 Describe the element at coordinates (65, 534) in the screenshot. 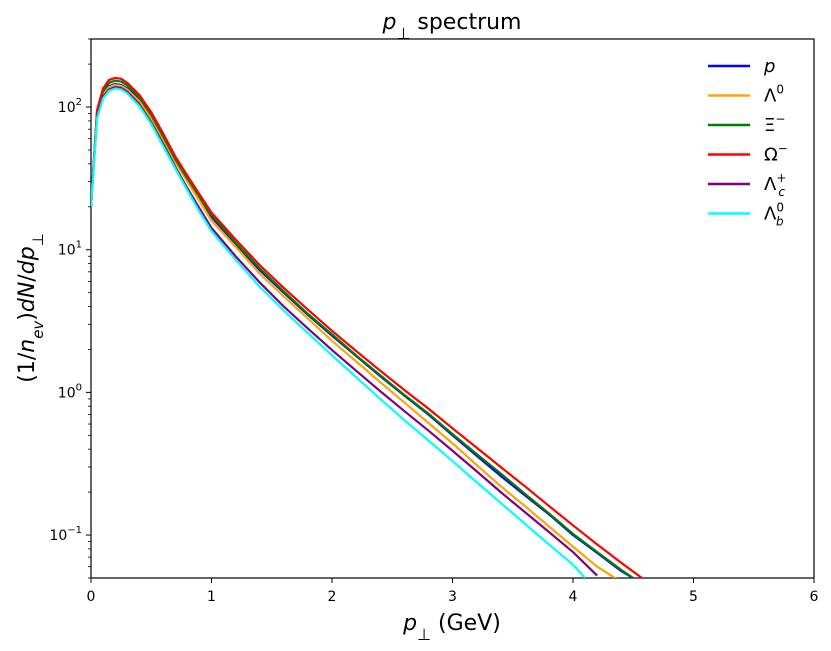

I see `y-tick-label: 10⁻¹` at that location.